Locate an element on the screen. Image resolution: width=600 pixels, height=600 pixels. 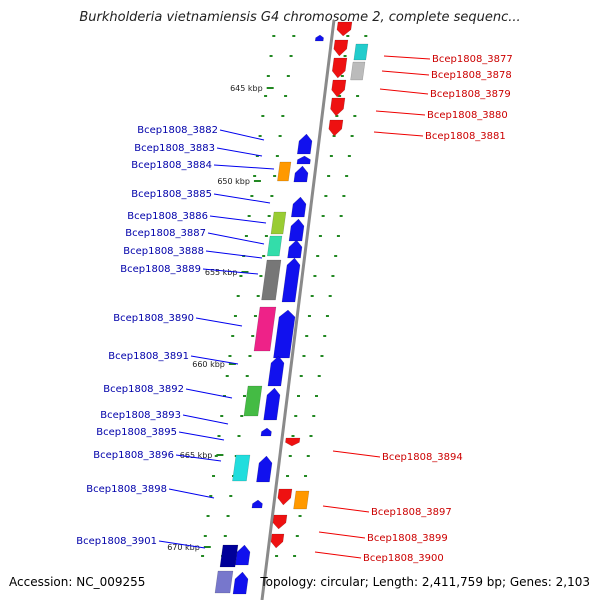
kbp-tick-label: 645 kbp is located at coordinates (246, 88).